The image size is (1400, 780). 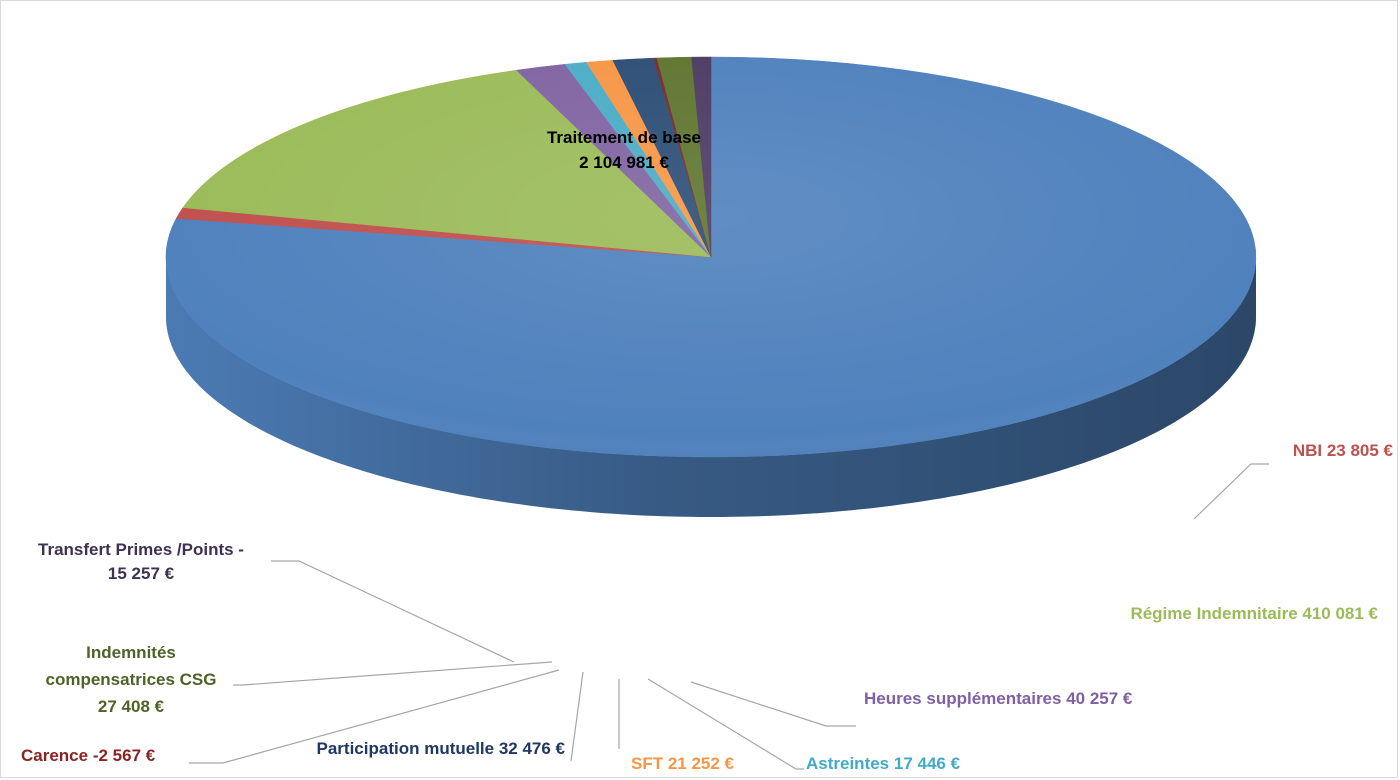 What do you see at coordinates (883, 763) in the screenshot?
I see `data-label-astreintes: Astreintes 17 446 €` at bounding box center [883, 763].